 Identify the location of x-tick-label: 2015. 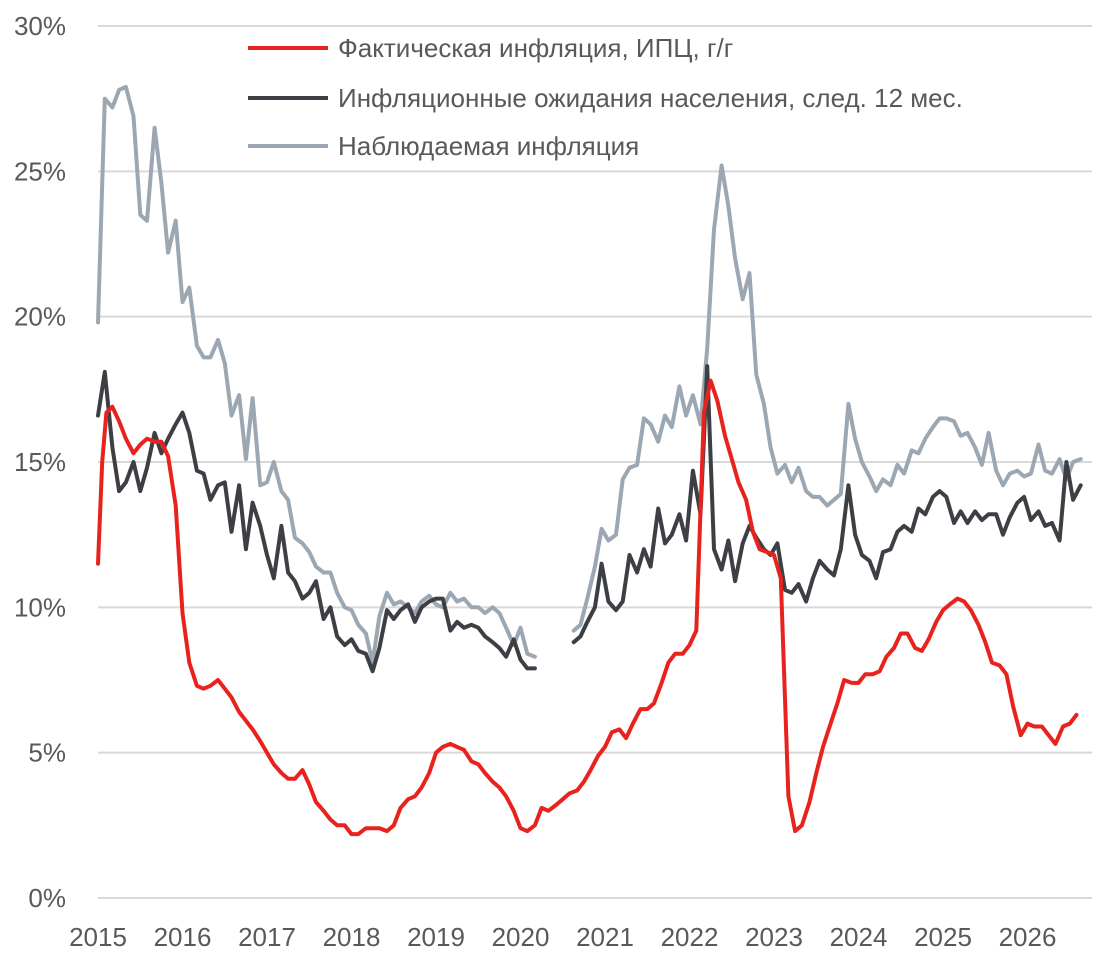
(98, 937).